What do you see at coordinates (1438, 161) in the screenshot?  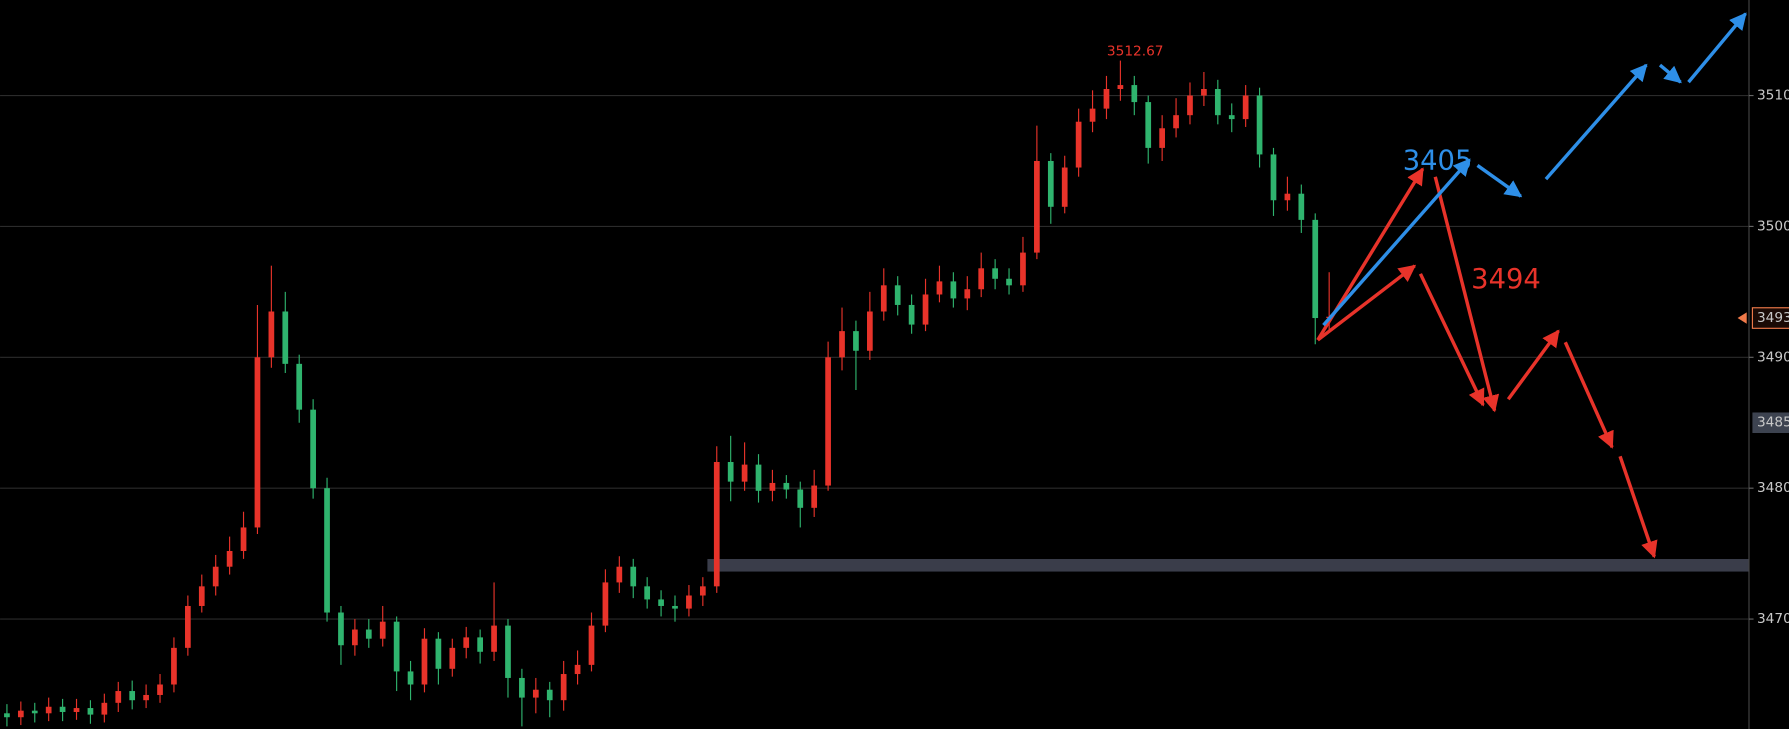 I see `annotation: 3405` at bounding box center [1438, 161].